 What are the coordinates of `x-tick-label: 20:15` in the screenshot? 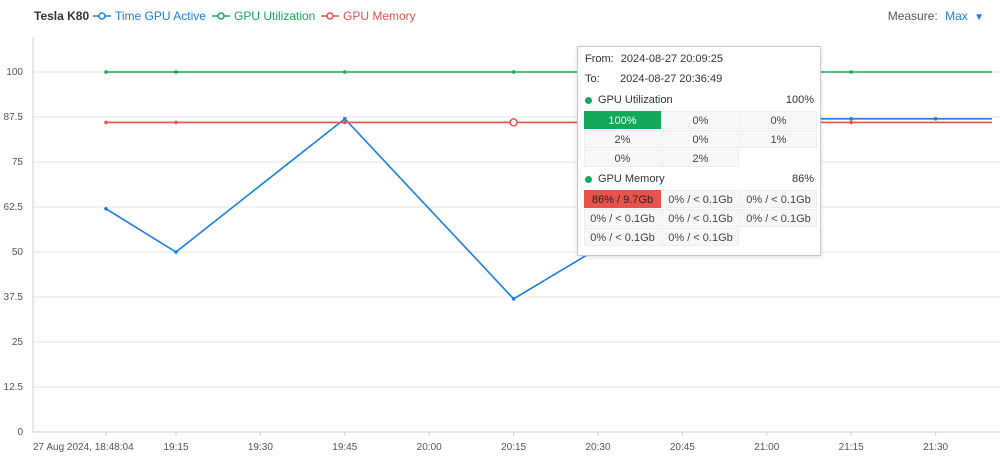 It's located at (513, 447).